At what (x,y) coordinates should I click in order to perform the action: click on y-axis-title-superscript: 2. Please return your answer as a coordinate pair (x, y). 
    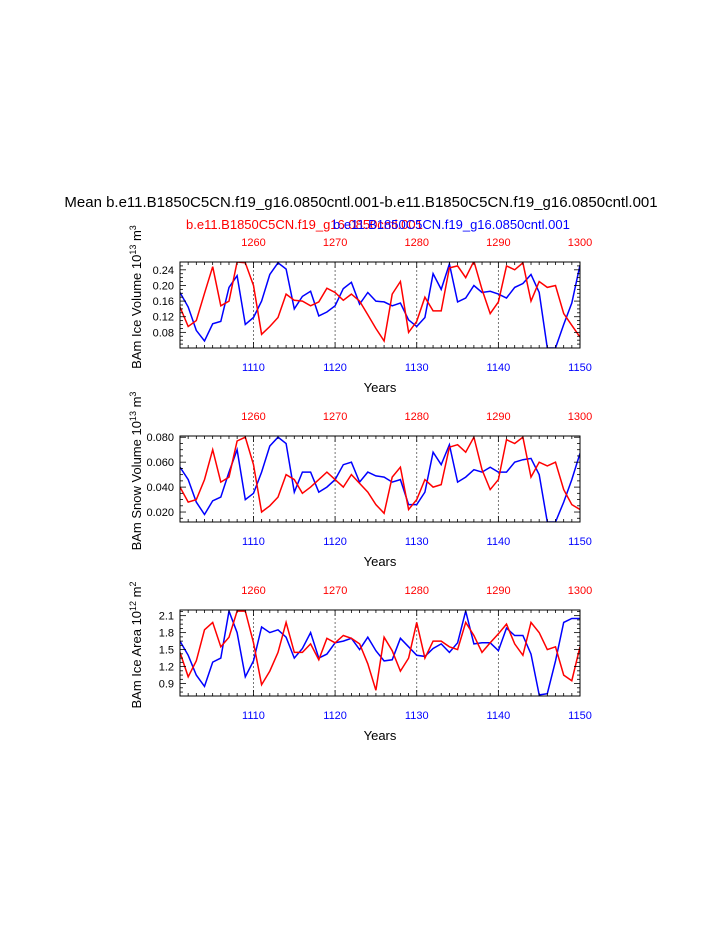
    Looking at the image, I should click on (133, 583).